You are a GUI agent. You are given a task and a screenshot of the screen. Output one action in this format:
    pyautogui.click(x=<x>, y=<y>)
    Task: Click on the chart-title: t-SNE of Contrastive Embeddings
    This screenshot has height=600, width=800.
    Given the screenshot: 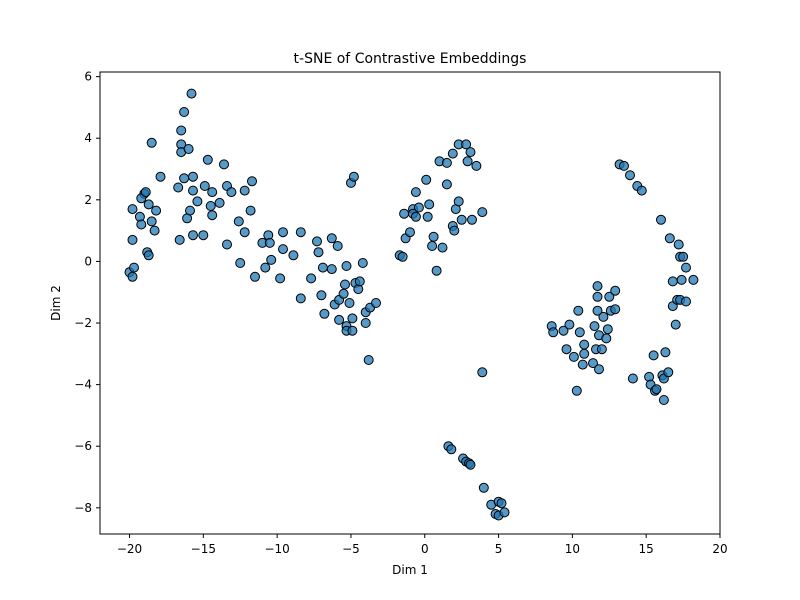 What is the action you would take?
    pyautogui.click(x=410, y=59)
    